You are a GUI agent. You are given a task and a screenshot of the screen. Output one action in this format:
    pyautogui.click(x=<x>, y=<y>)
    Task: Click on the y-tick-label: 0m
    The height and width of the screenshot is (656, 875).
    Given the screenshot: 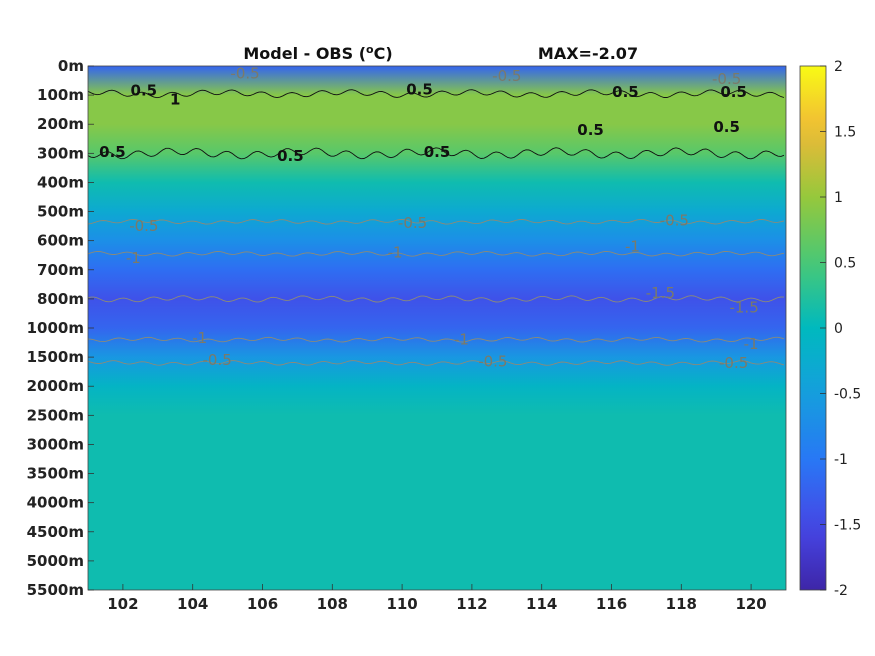 What is the action you would take?
    pyautogui.click(x=71, y=66)
    